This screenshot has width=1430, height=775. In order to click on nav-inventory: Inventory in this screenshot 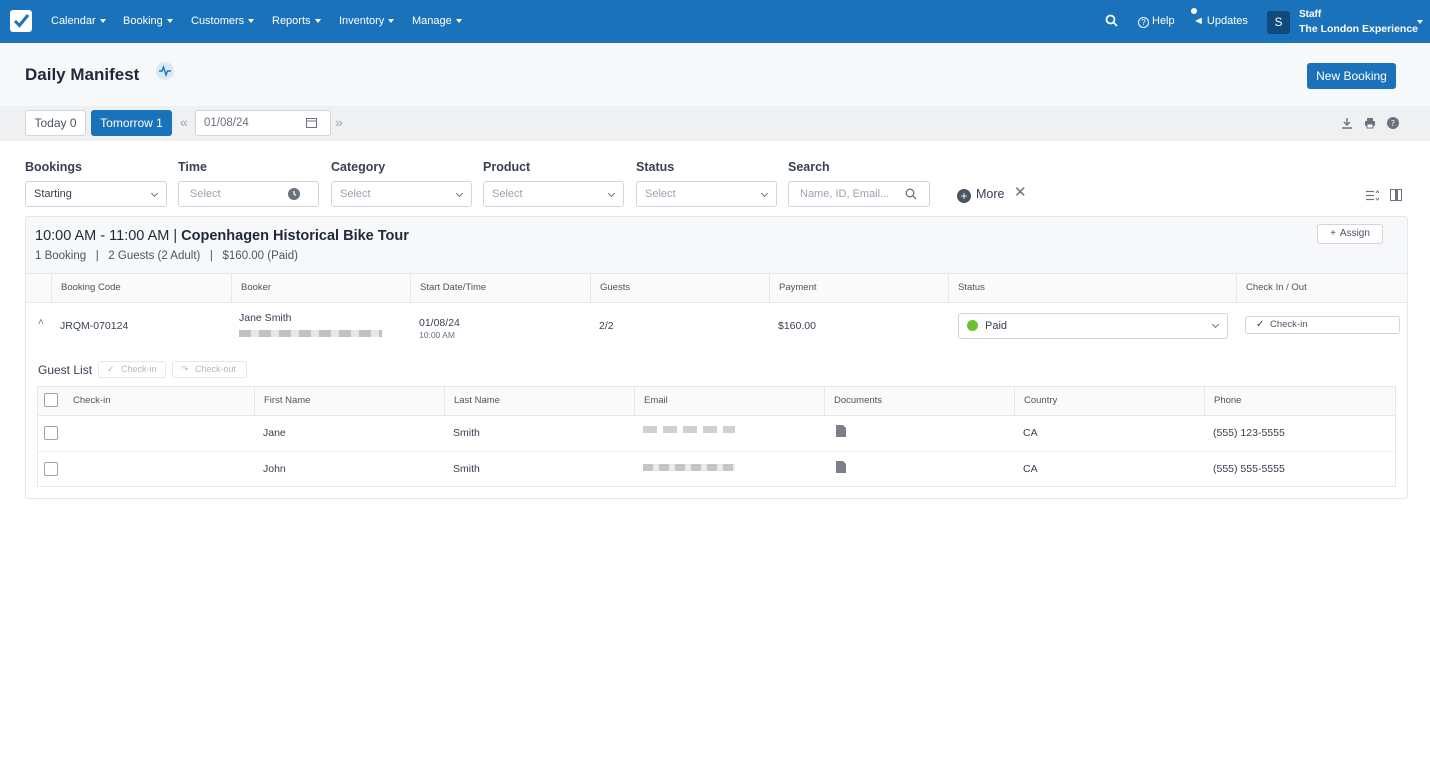, I will do `click(367, 21)`.